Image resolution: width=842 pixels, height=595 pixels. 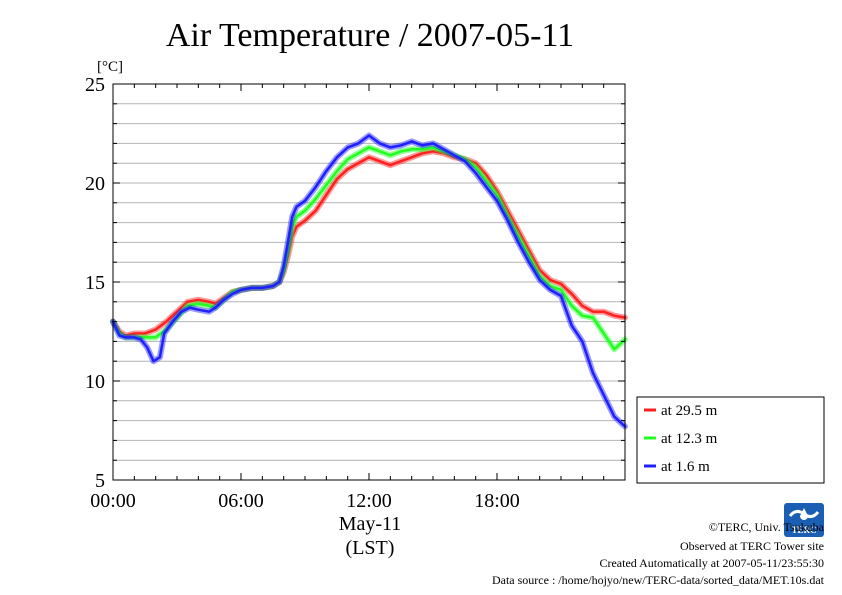 I want to click on y-tick-label: 15, so click(x=95, y=283).